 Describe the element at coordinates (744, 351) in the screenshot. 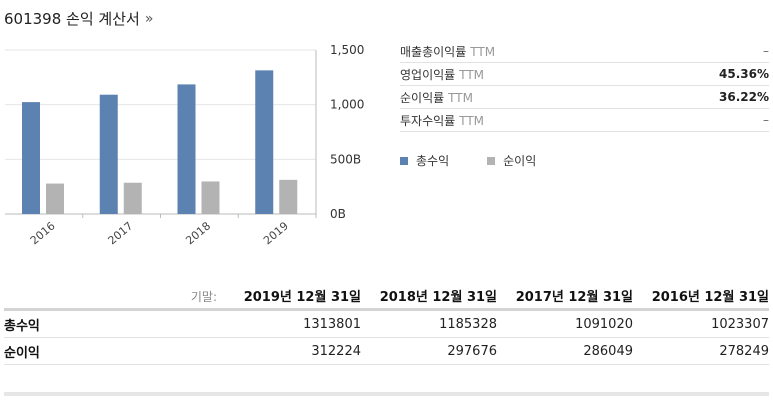

I see `table-cell: 278249` at that location.